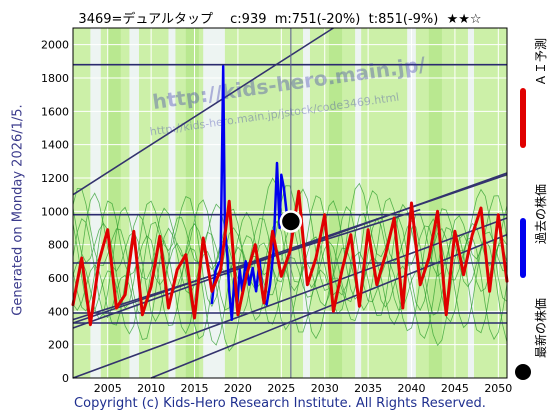 This screenshot has width=560, height=420. Describe the element at coordinates (55, 78) in the screenshot. I see `y-tick-label: 1800` at that location.